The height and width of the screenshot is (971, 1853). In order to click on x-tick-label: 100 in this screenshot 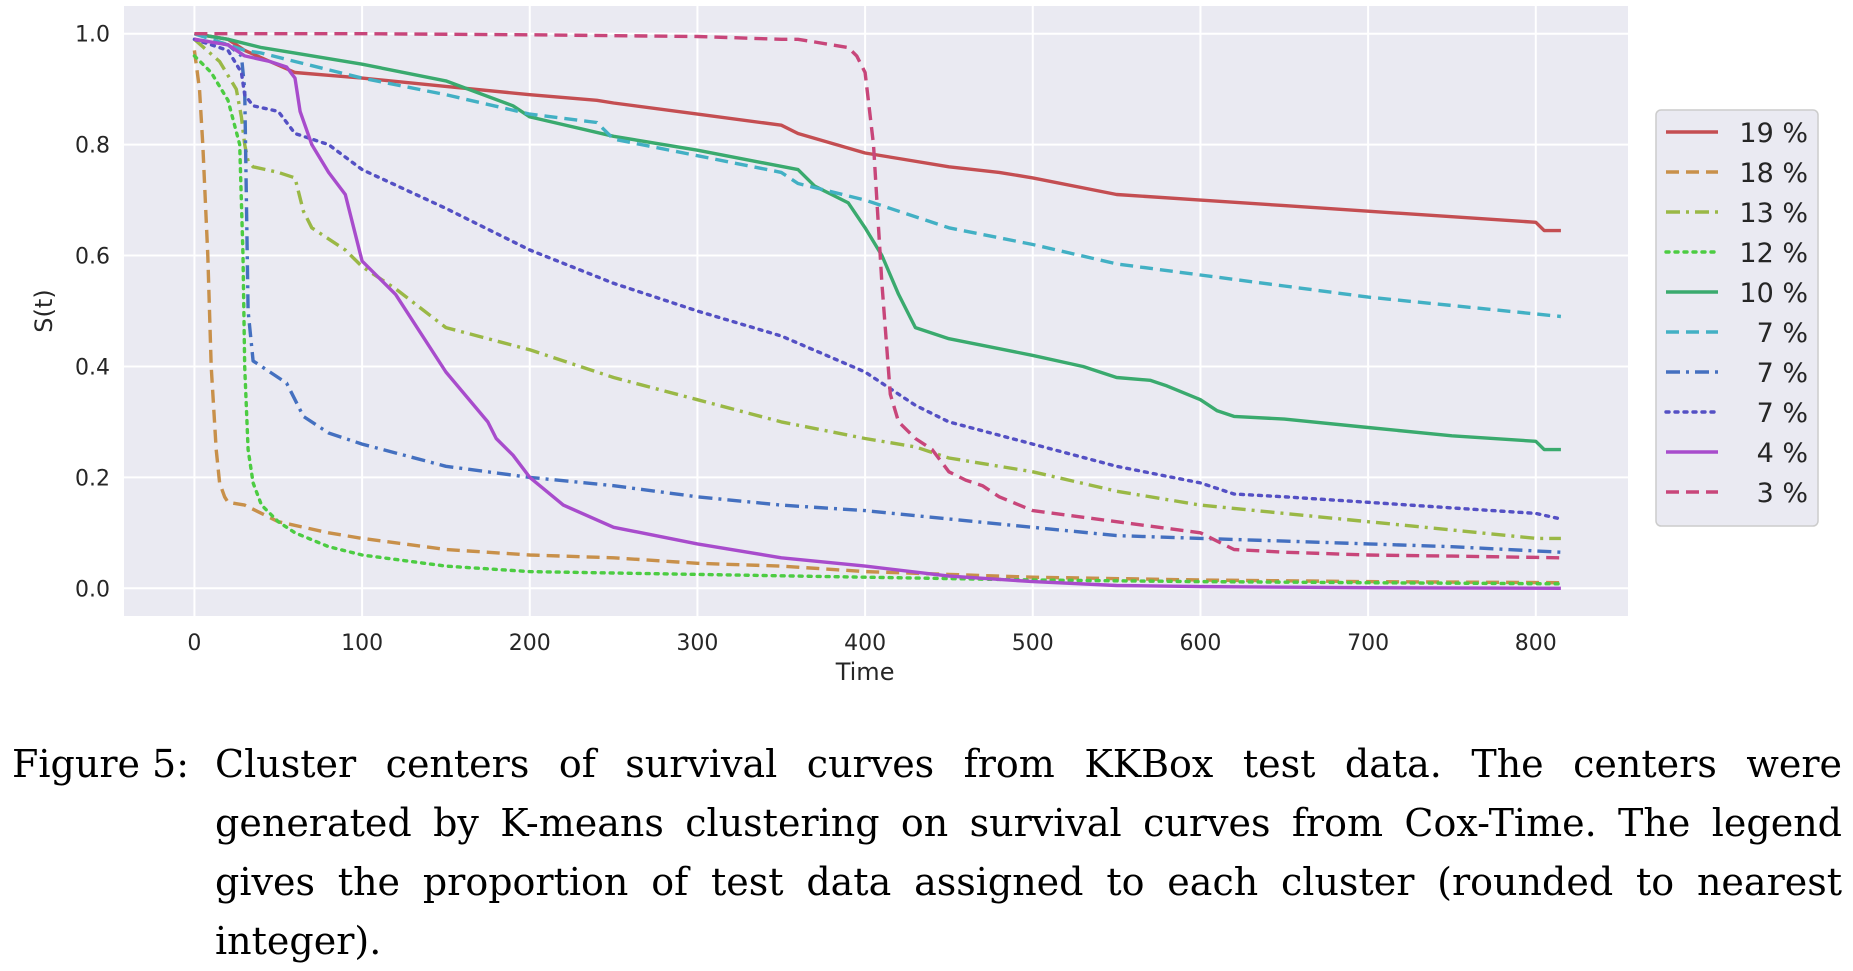, I will do `click(362, 643)`.